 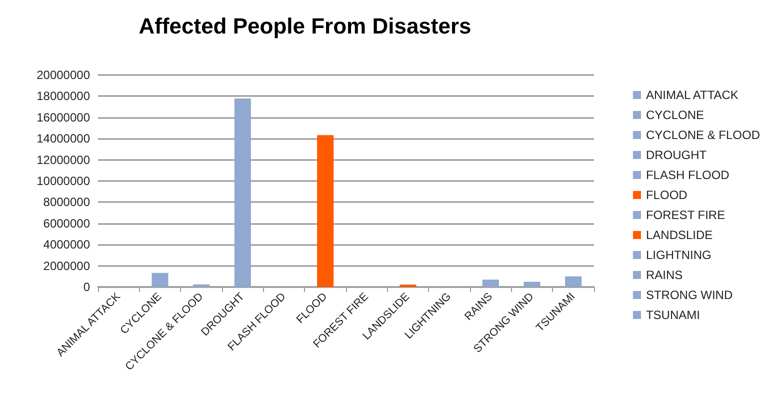 What do you see at coordinates (63, 96) in the screenshot?
I see `y-tick-label: 18000000` at bounding box center [63, 96].